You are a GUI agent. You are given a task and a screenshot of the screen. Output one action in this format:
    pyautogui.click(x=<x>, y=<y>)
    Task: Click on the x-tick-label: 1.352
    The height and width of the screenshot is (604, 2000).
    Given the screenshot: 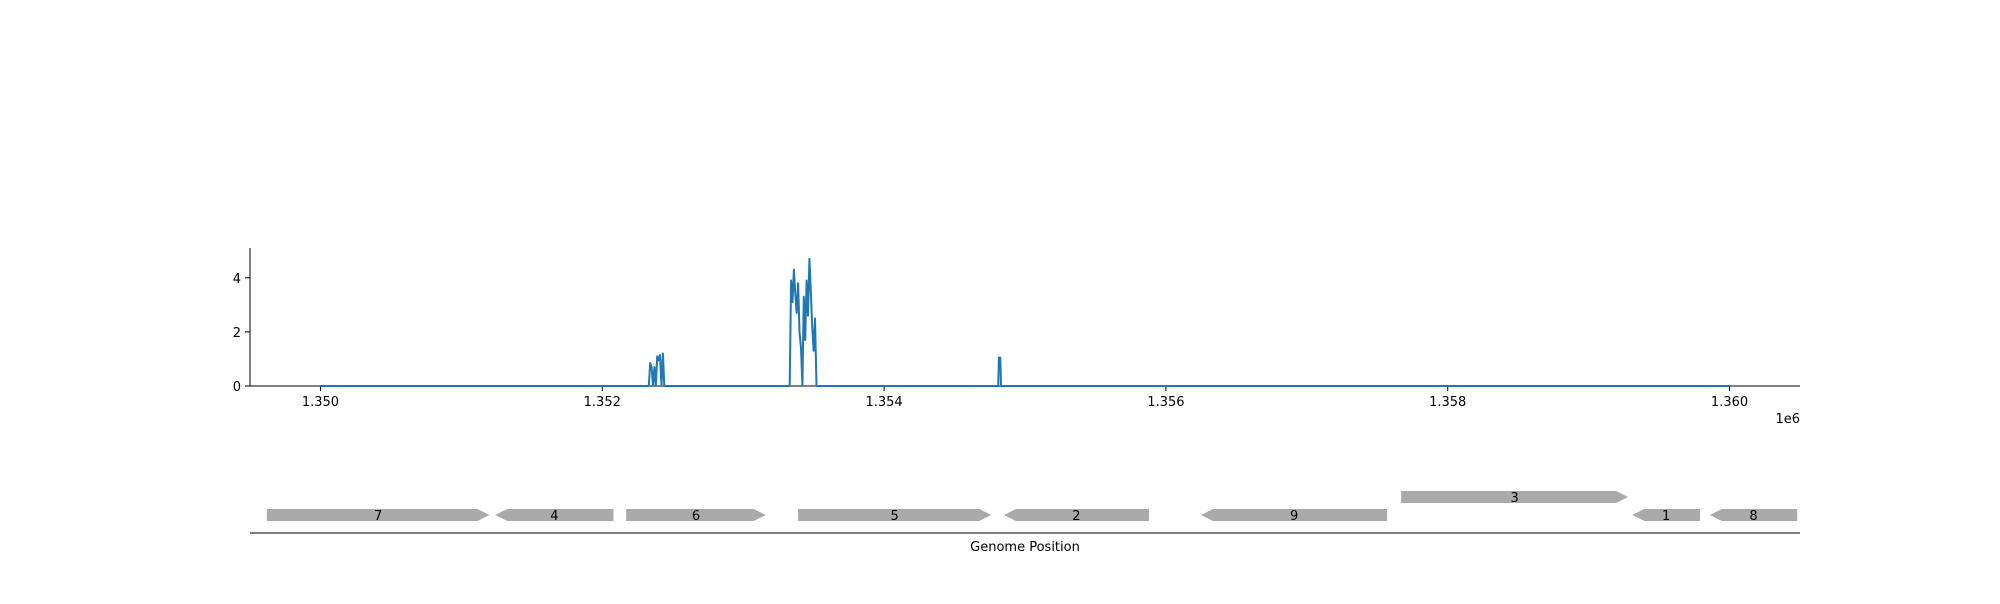 What is the action you would take?
    pyautogui.click(x=602, y=402)
    